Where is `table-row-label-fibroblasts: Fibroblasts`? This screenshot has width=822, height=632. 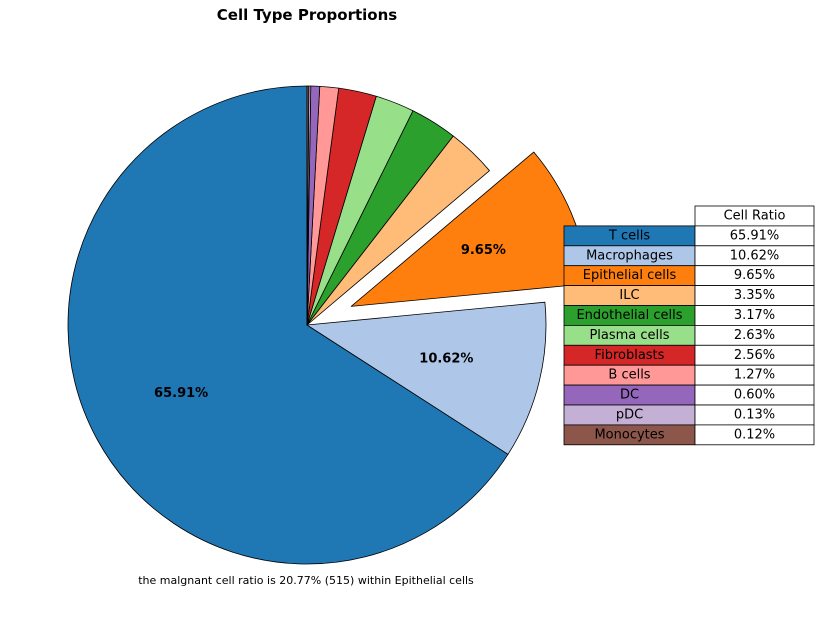
table-row-label-fibroblasts: Fibroblasts is located at coordinates (630, 355).